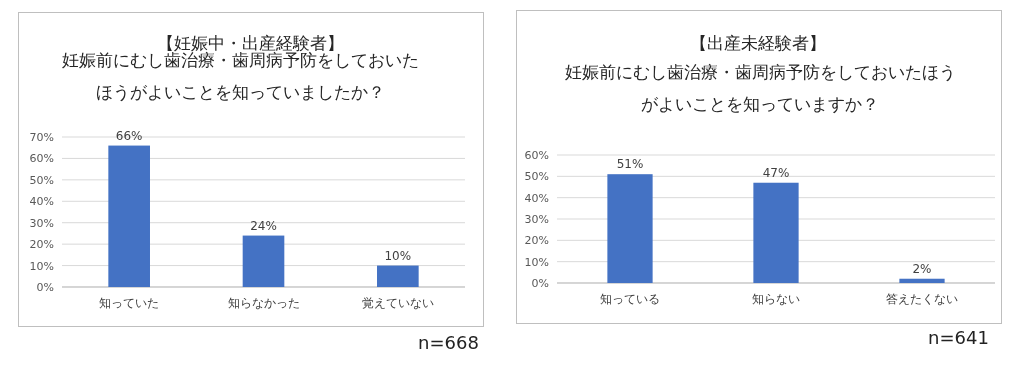 The height and width of the screenshot is (365, 1024). I want to click on x-tick-label: 知らない, so click(776, 299).